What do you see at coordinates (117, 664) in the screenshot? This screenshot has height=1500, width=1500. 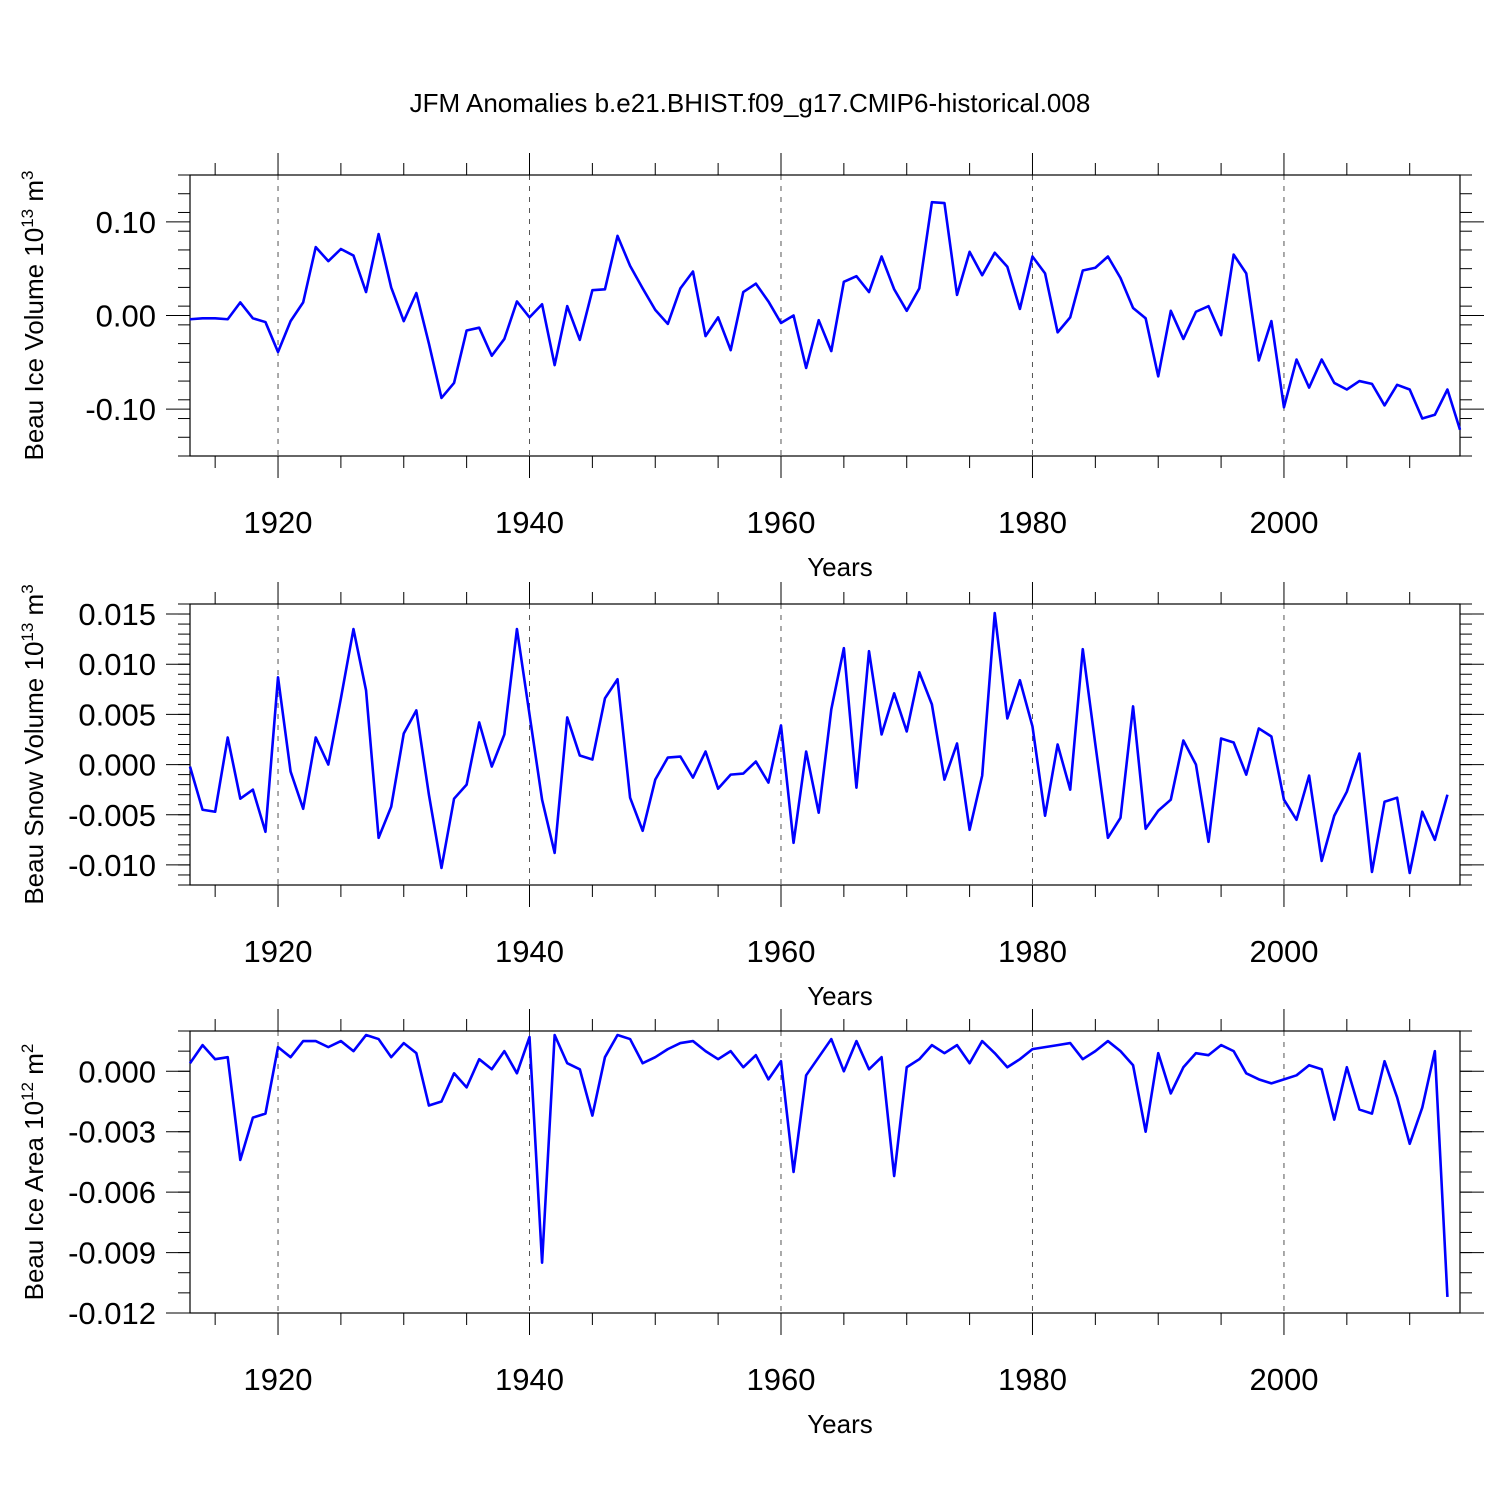 I see `y-tick-label: 0.010` at bounding box center [117, 664].